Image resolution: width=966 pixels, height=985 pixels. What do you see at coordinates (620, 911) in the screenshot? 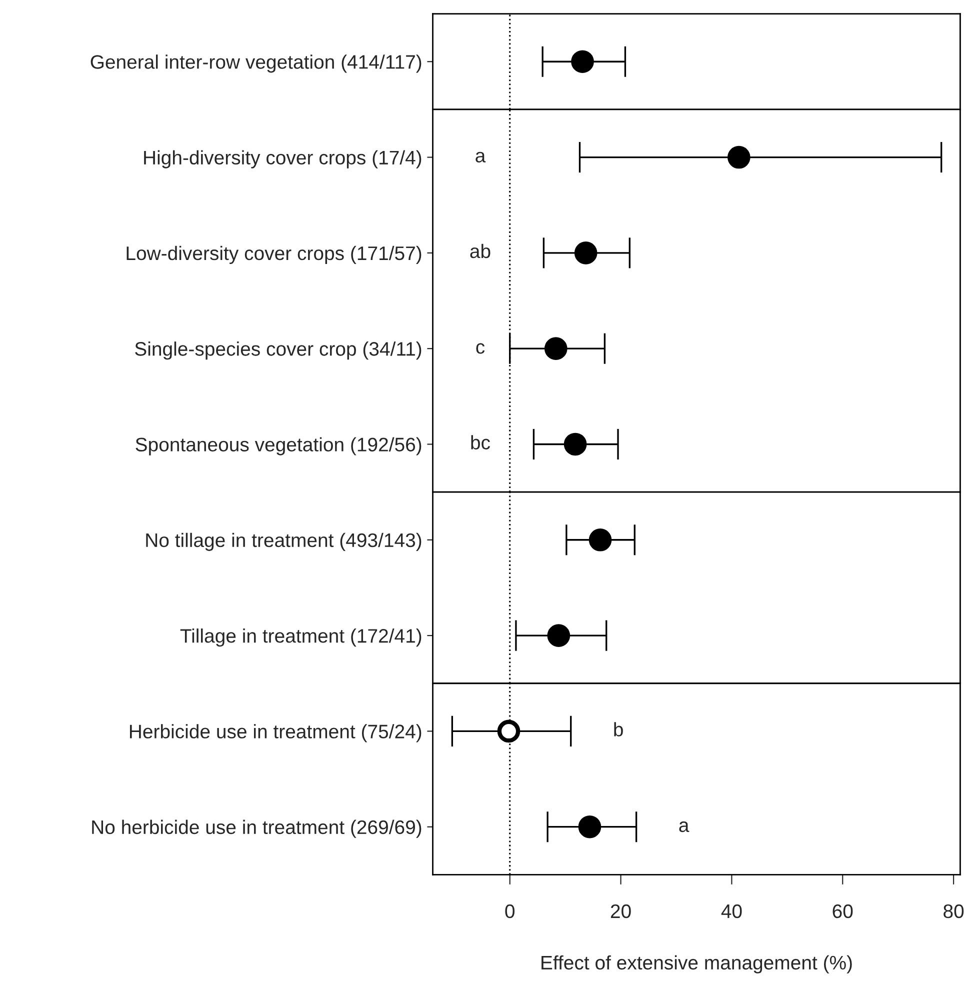
I see `x-tick-label: 20` at bounding box center [620, 911].